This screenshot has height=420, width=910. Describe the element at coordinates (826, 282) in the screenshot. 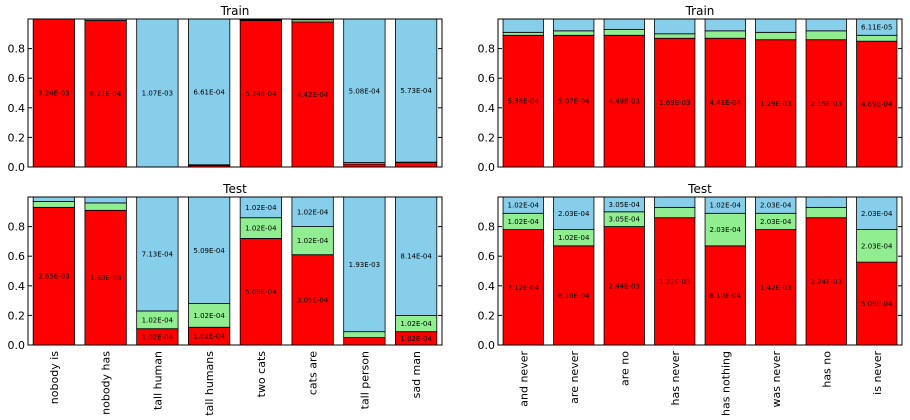

I see `bar-value-label: 2.24E-03` at that location.